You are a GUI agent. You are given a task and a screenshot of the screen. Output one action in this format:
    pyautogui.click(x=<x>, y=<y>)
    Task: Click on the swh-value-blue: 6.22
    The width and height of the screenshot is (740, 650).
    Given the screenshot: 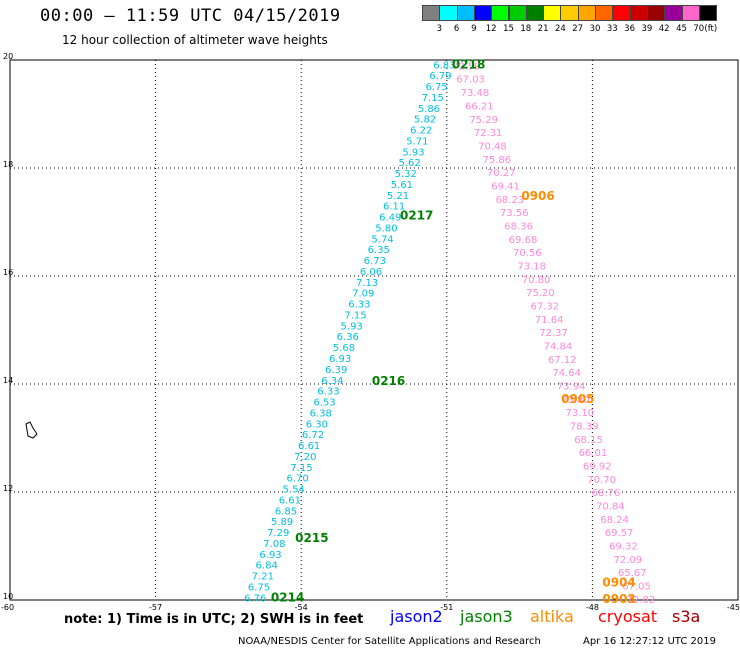 What is the action you would take?
    pyautogui.click(x=421, y=131)
    